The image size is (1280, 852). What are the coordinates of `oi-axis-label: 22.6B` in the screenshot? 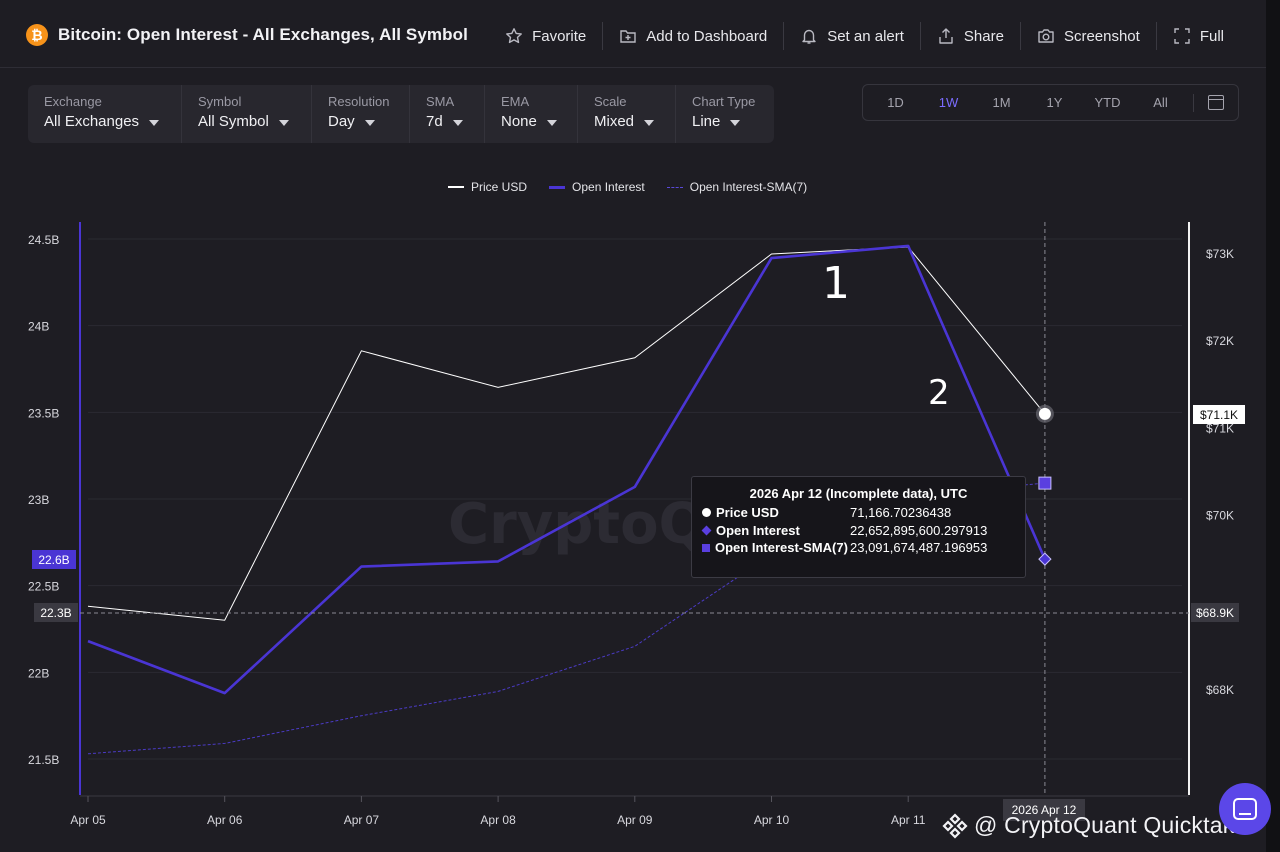 It's located at (53, 560).